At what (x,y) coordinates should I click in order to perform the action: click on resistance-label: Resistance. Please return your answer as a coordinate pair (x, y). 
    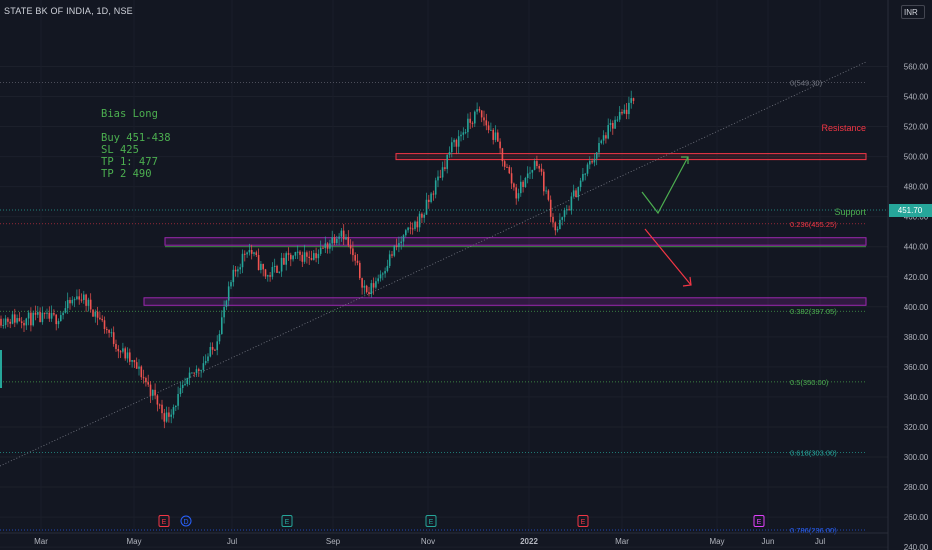
    Looking at the image, I should click on (843, 128).